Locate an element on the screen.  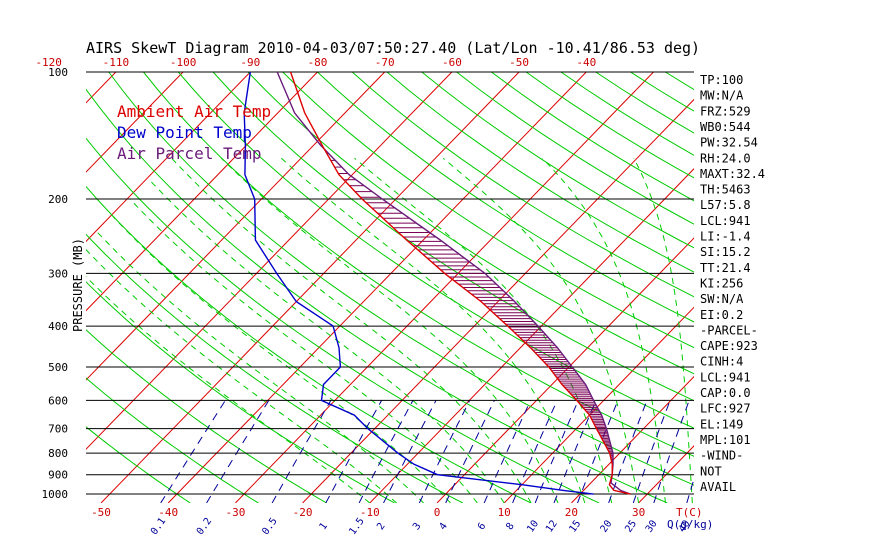
top-temp-tick-label: -70 is located at coordinates (385, 62).